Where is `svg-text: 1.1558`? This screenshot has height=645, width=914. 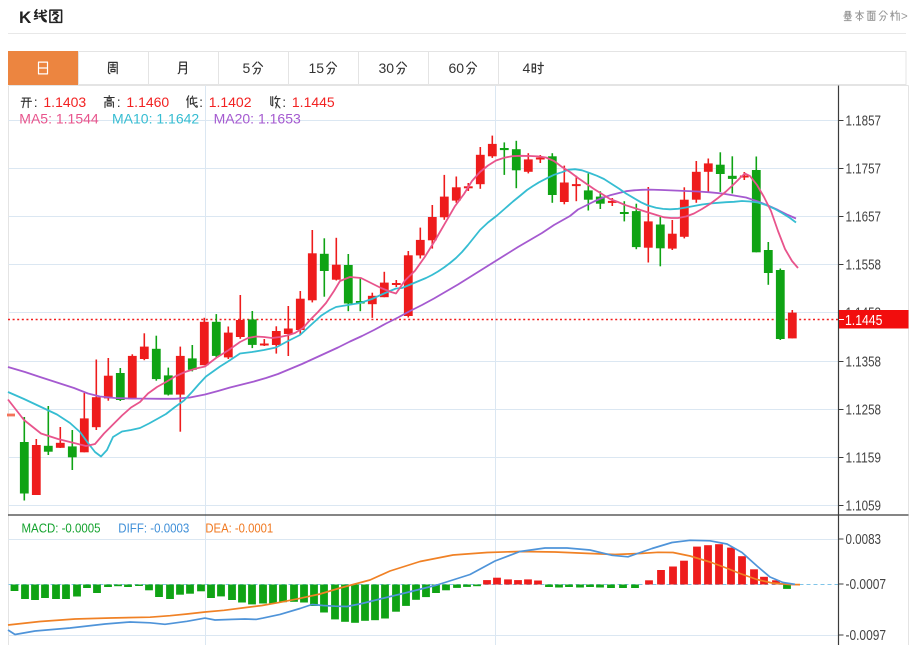 svg-text: 1.1558 is located at coordinates (864, 266).